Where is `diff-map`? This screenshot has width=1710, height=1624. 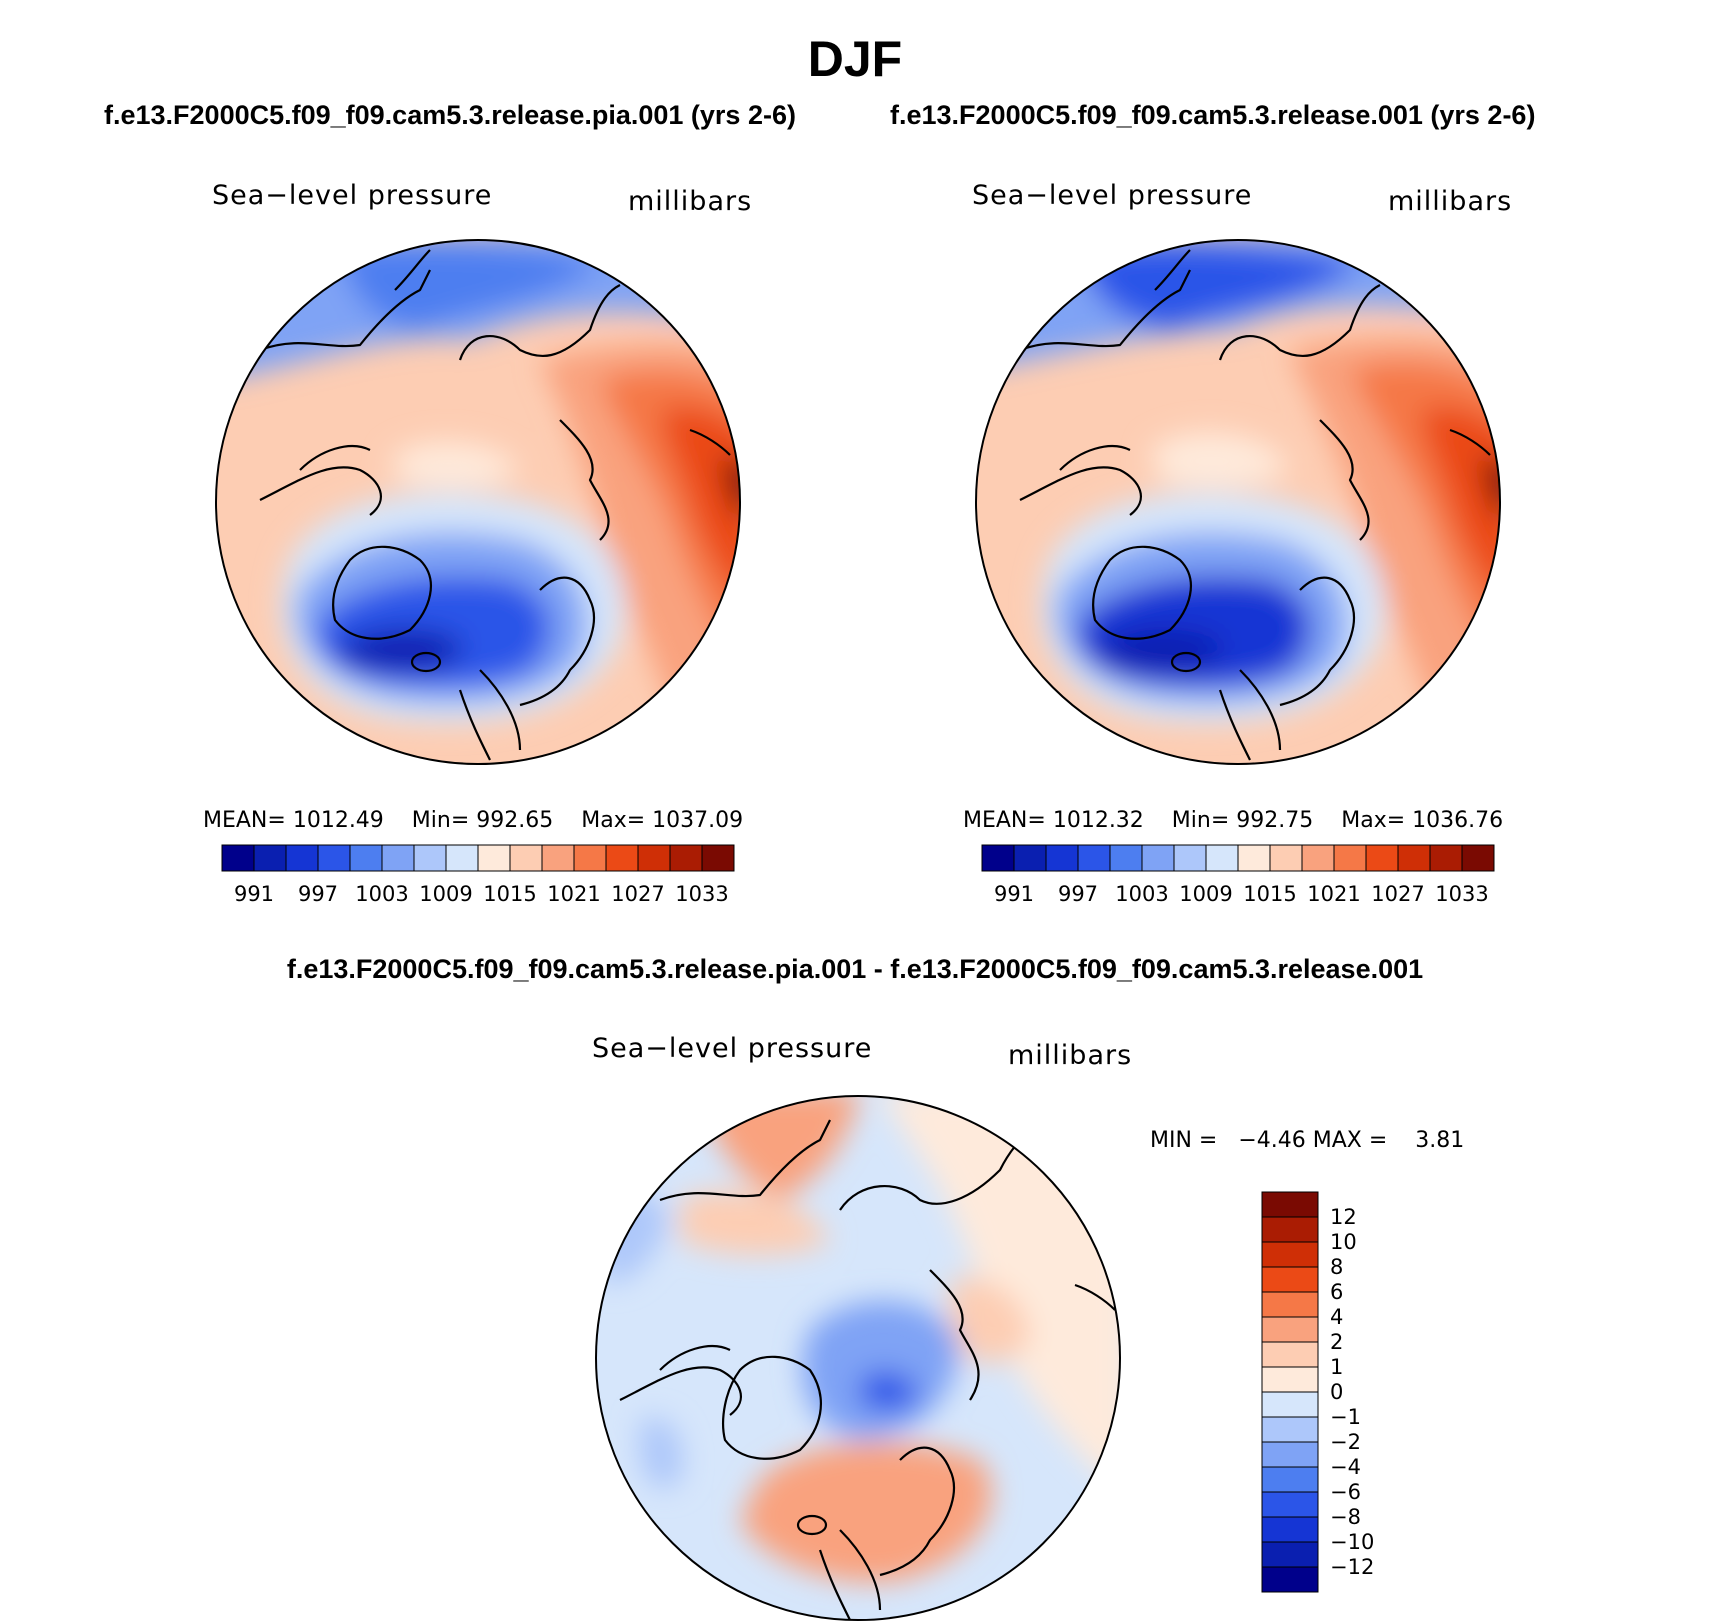
diff-map is located at coordinates (858, 1358).